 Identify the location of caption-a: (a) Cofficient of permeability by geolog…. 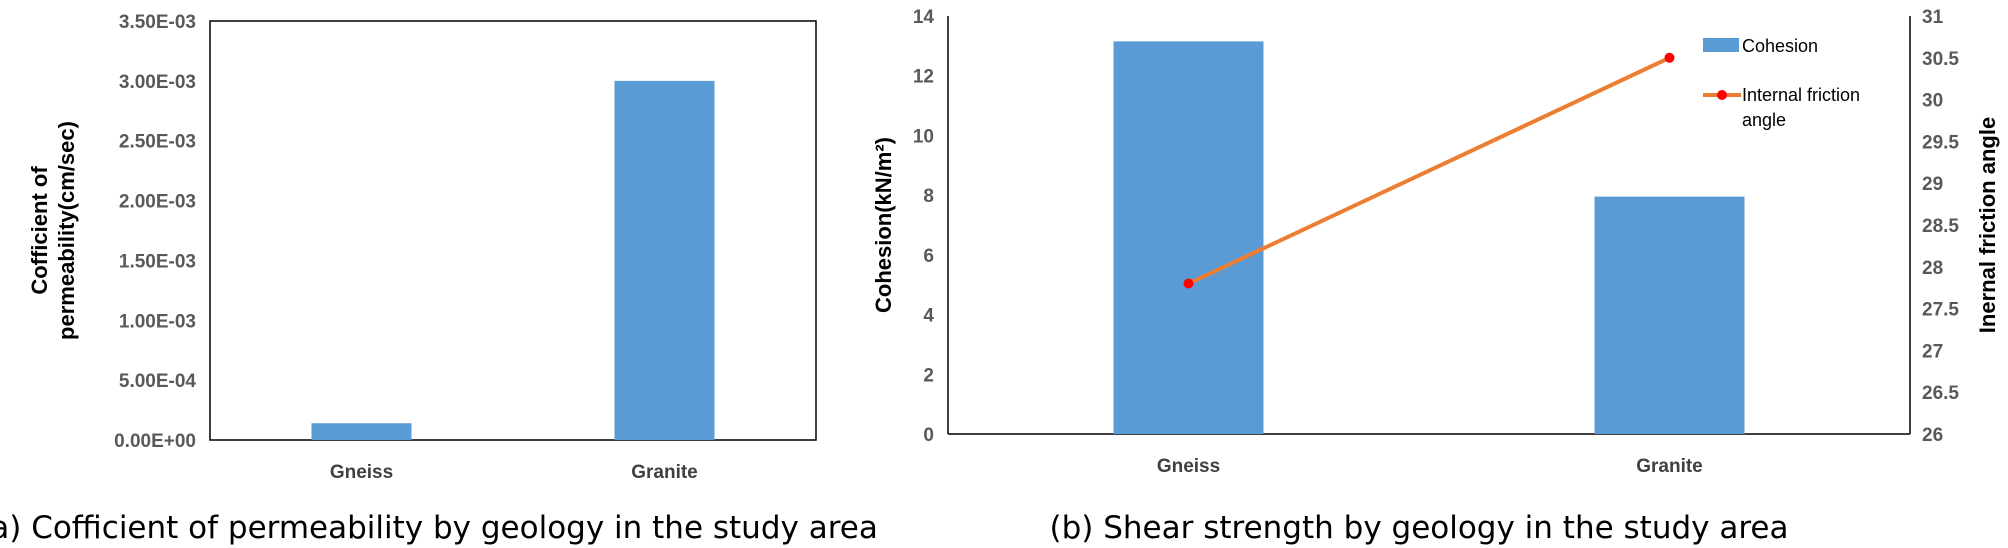
(439, 528).